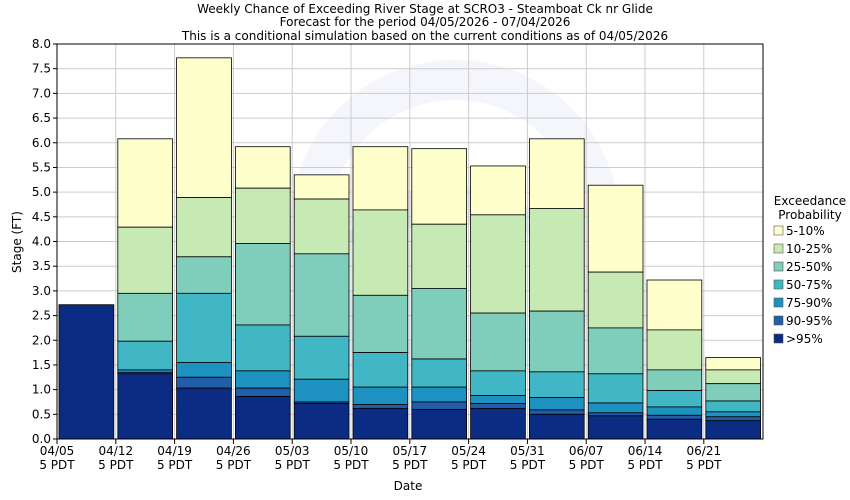 This screenshot has width=850, height=500. I want to click on bar-segment-week9-band7, so click(557, 426).